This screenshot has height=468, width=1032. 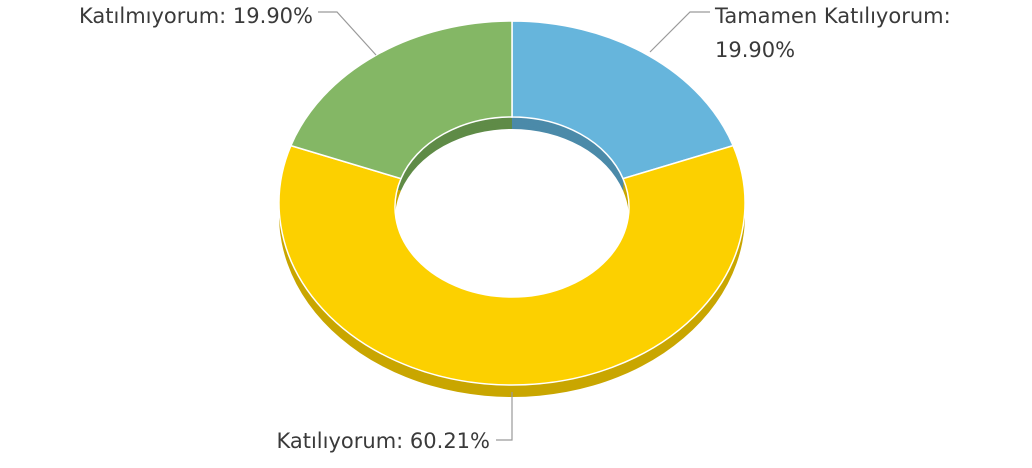 I want to click on slice-label: Katılmıyorum: 19.90%, so click(x=196, y=16).